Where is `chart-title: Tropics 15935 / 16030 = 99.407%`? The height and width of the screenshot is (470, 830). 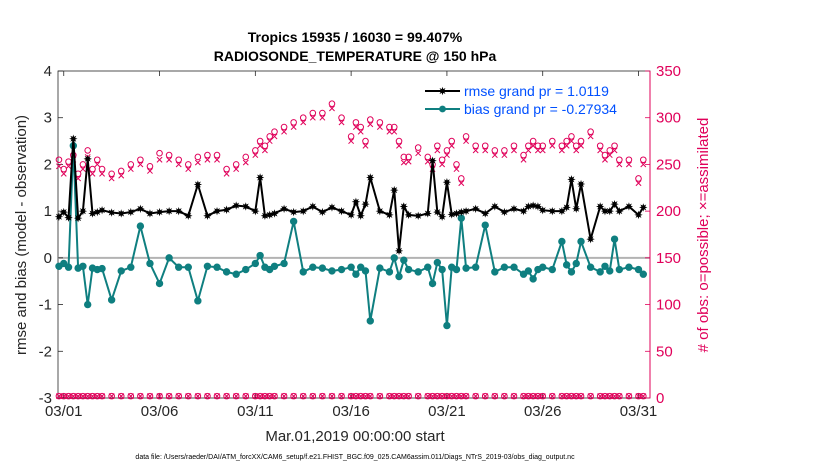 chart-title: Tropics 15935 / 16030 = 99.407% is located at coordinates (355, 37).